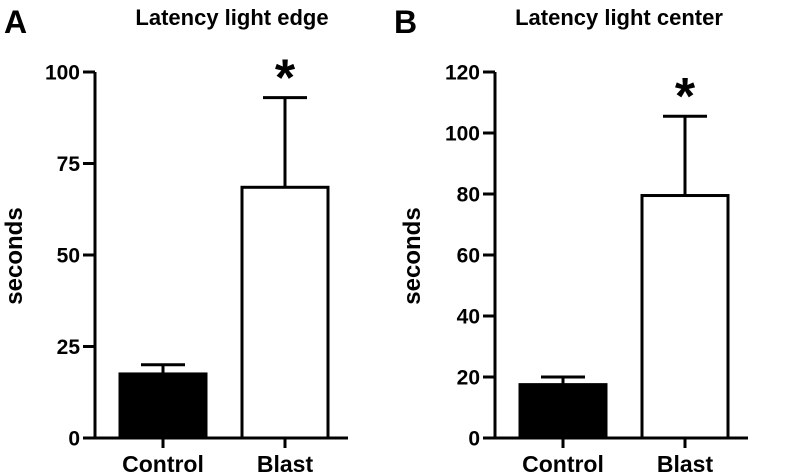 The height and width of the screenshot is (475, 792). Describe the element at coordinates (619, 17) in the screenshot. I see `chart-title: Latency light center` at that location.